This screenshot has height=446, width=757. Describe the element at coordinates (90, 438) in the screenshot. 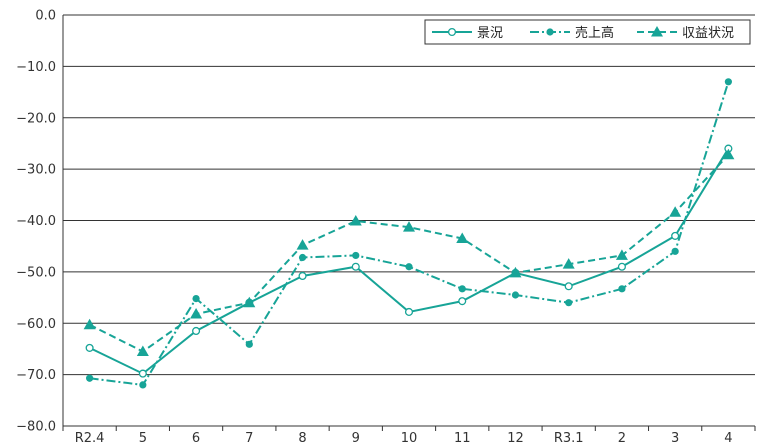

I see `x-tick-label: R2.4` at that location.